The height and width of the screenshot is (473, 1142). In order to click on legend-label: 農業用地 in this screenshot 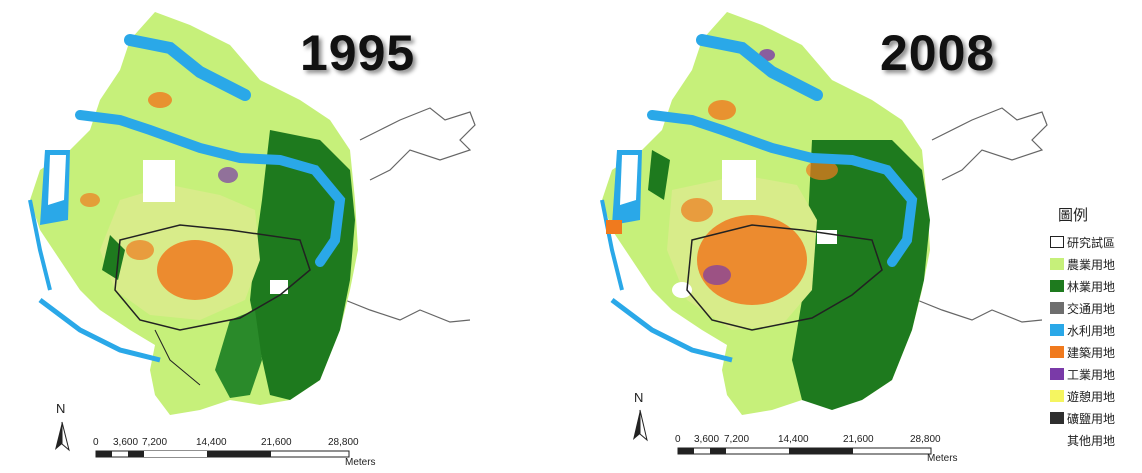, I will do `click(1091, 264)`.